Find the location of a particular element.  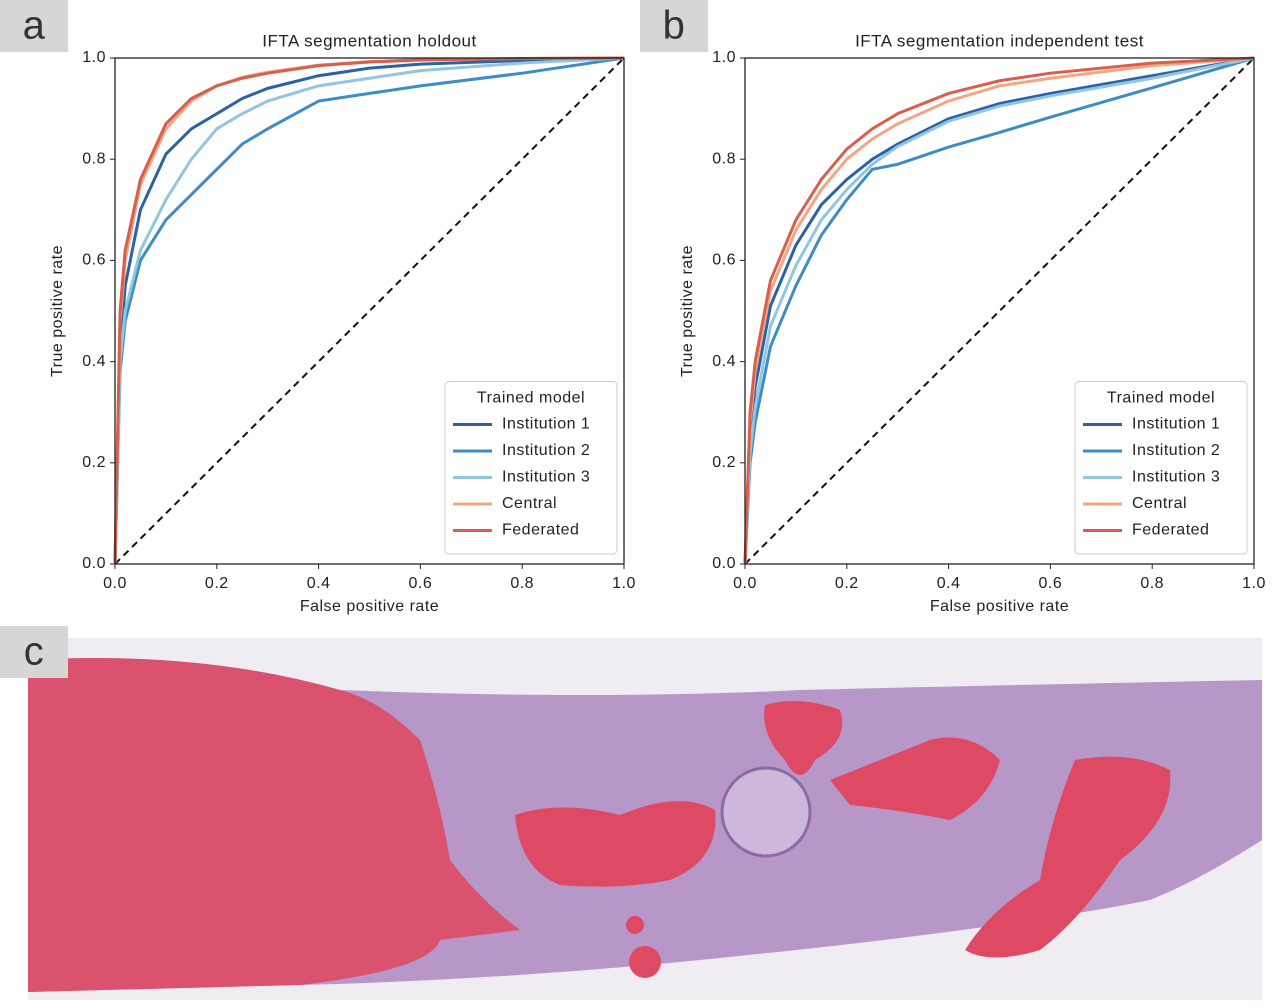

chart-title: IFTA segmentation holdout is located at coordinates (369, 40).